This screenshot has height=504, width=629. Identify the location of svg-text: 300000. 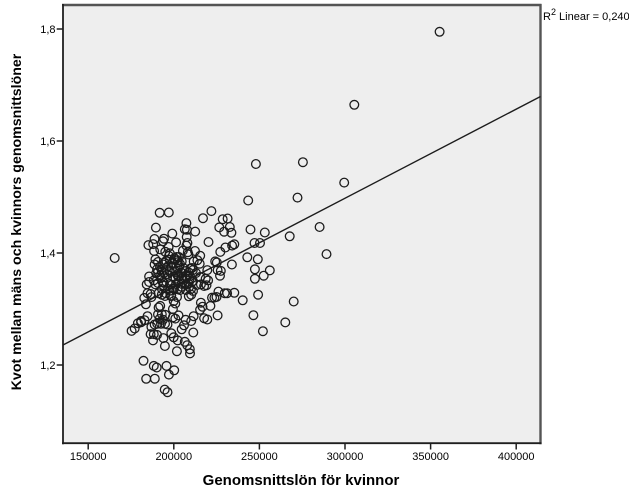
(345, 457).